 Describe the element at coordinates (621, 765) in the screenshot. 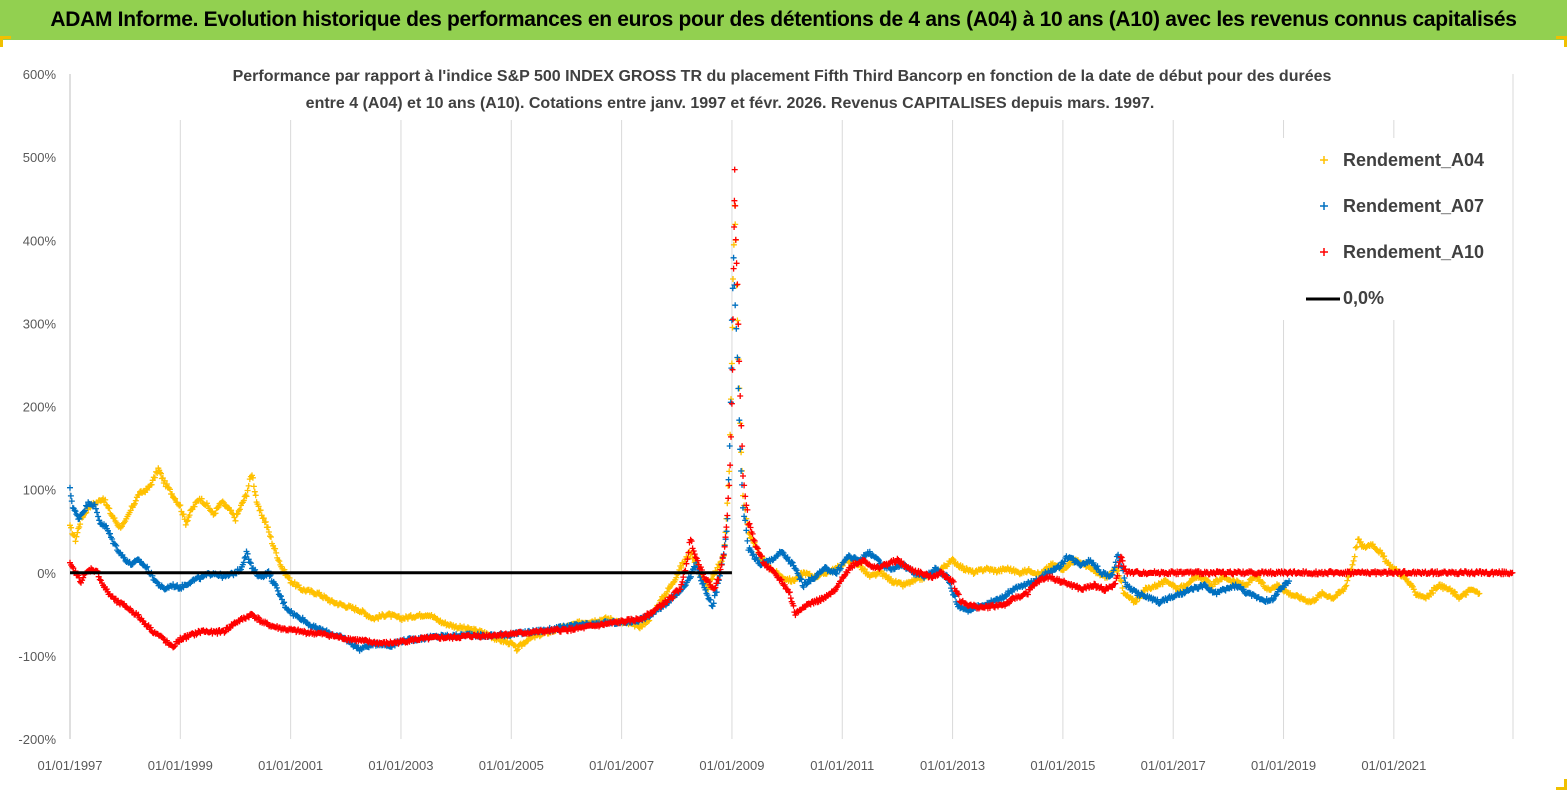

I see `x-tick-label: 01/01/2007` at that location.